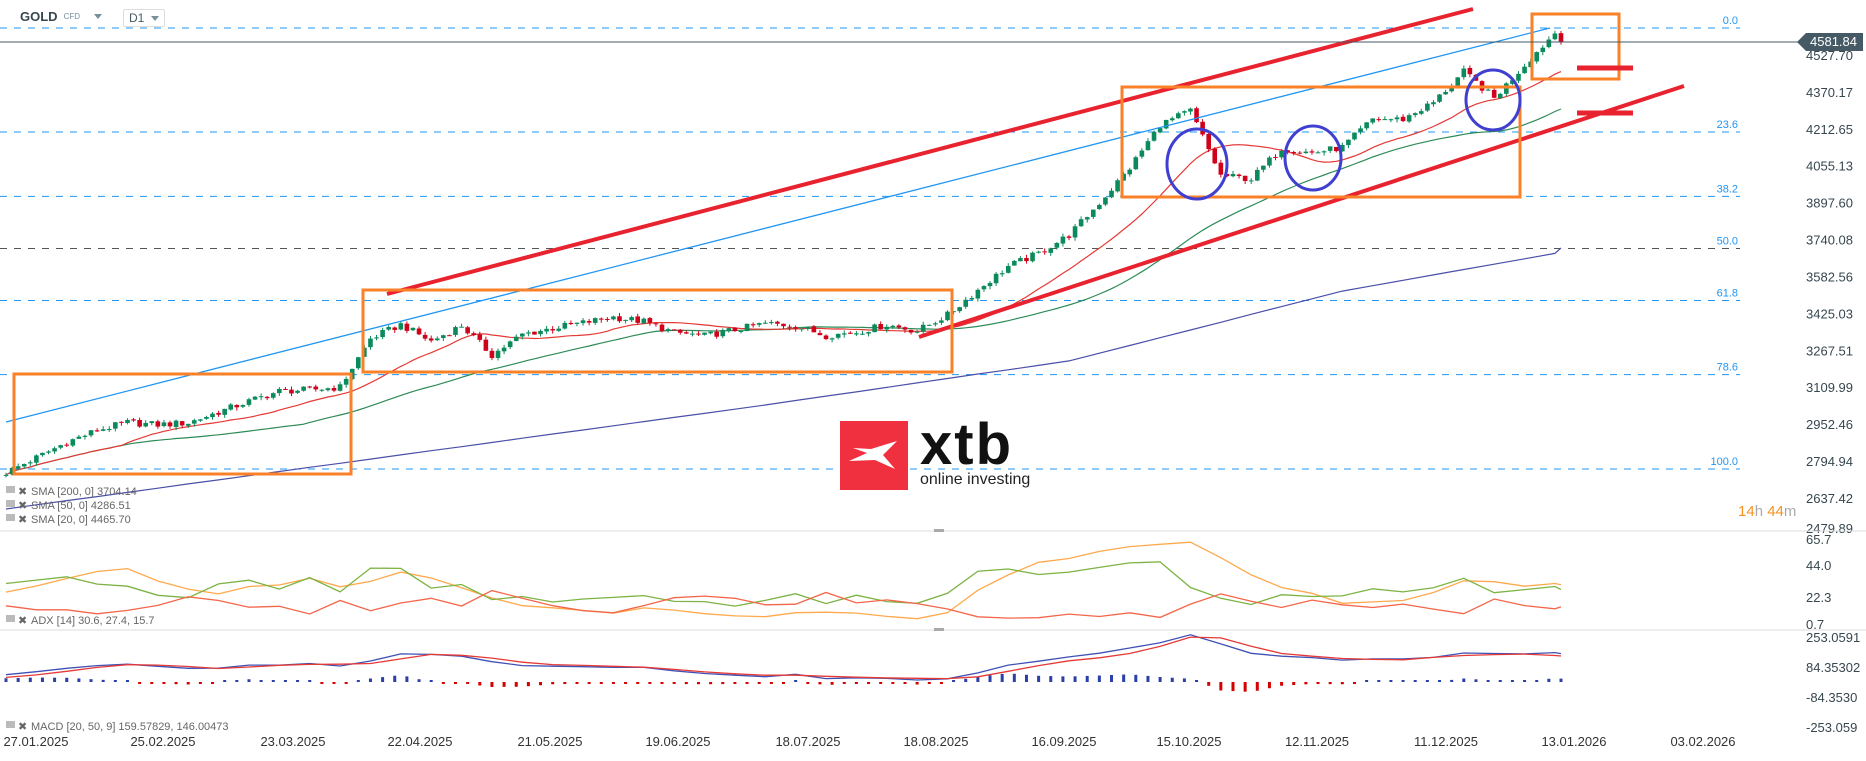 This screenshot has height=761, width=1866. I want to click on fib-level-label: 23.6, so click(1727, 125).